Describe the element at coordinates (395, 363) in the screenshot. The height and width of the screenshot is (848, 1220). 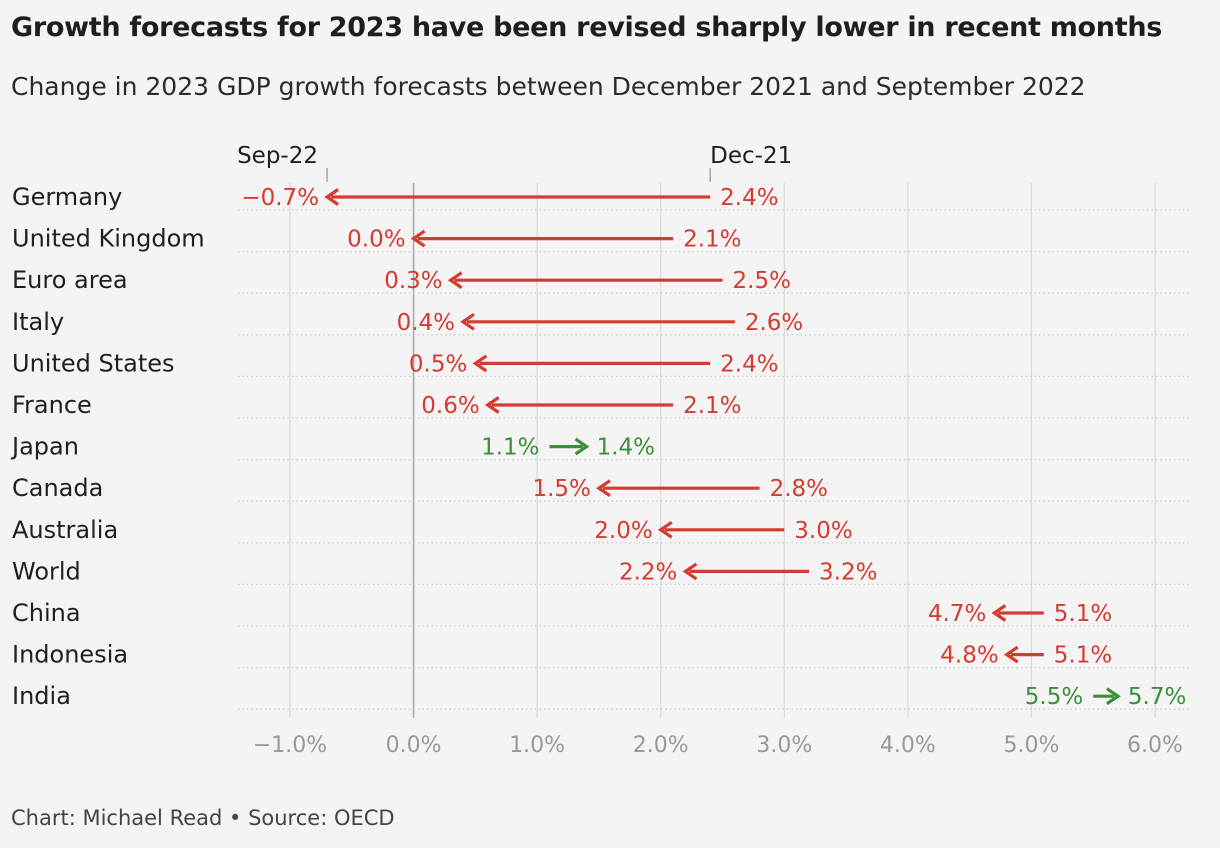
I see `chart-row: United States 0.5% 2.4%` at that location.